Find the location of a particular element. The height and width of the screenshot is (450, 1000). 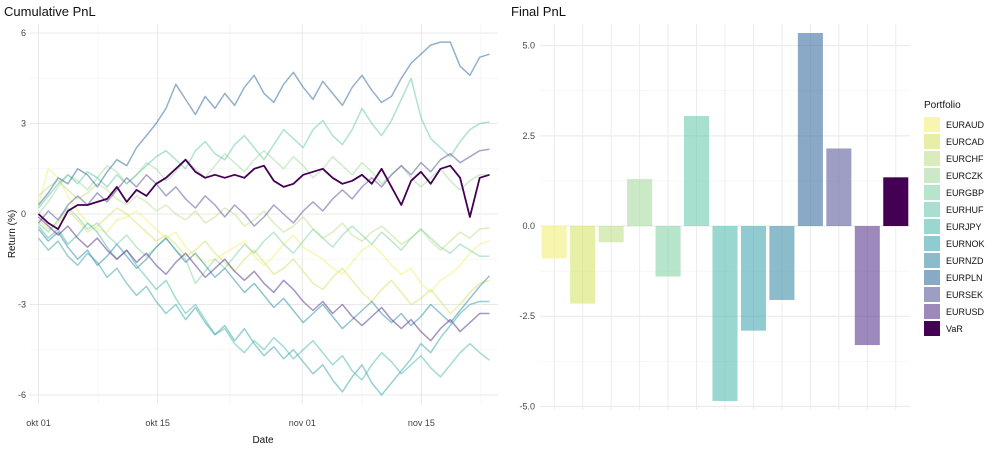

y-tick-label: 5.0 is located at coordinates (528, 46).